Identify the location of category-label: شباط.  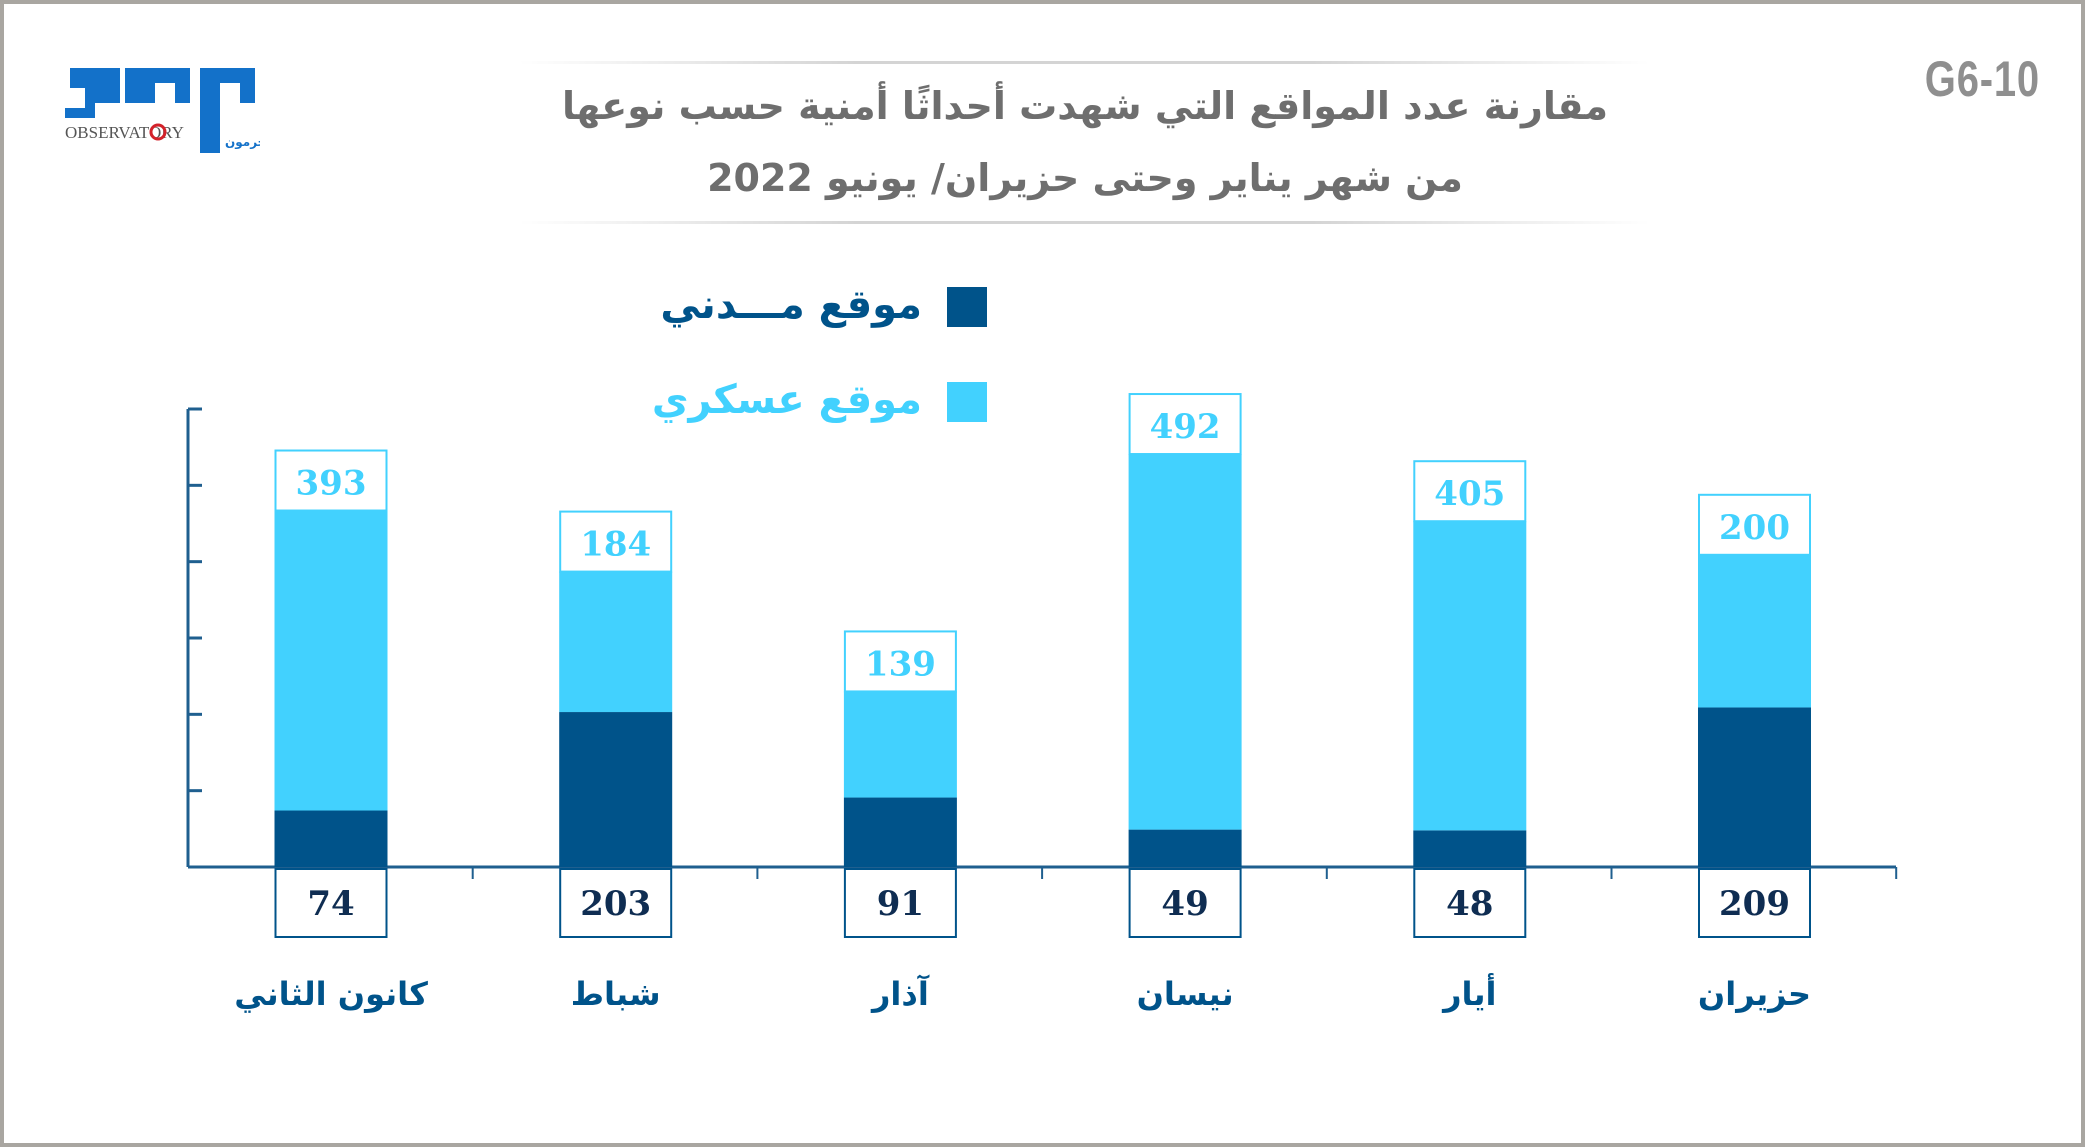
(616, 994).